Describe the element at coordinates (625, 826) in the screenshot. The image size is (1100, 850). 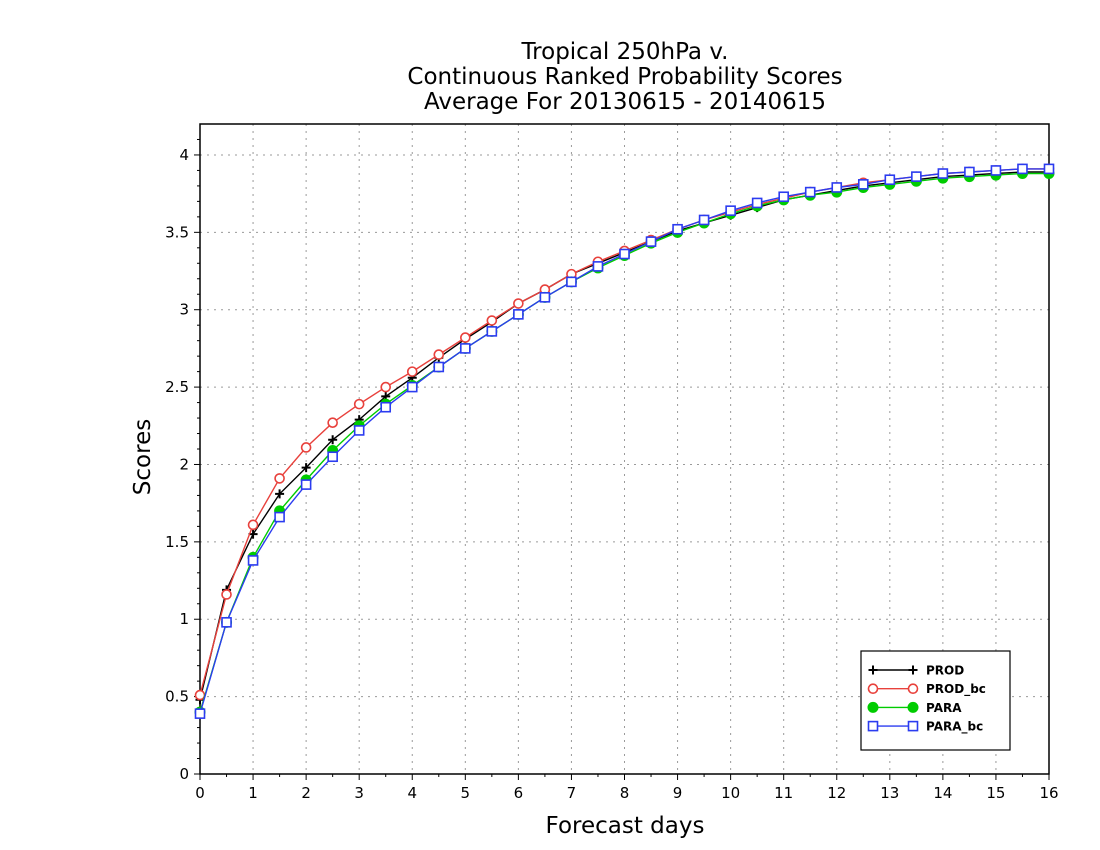
I see `x-axis-label: Forecast days` at that location.